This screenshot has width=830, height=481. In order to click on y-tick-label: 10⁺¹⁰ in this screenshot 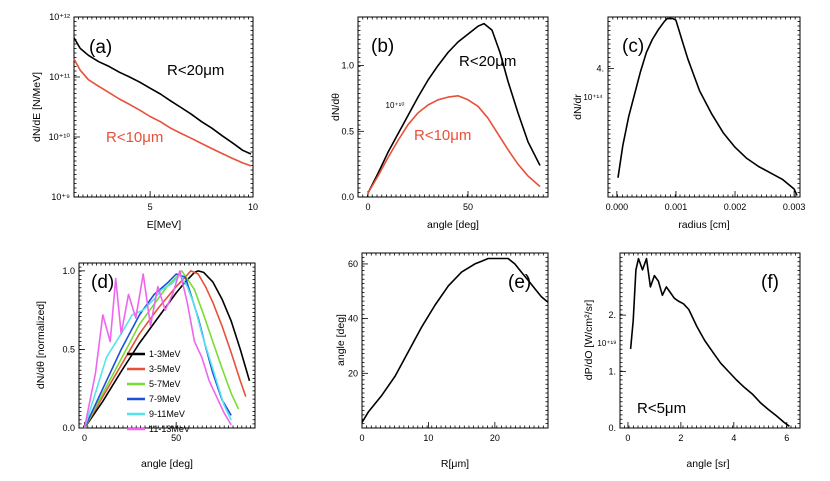, I will do `click(60, 137)`.